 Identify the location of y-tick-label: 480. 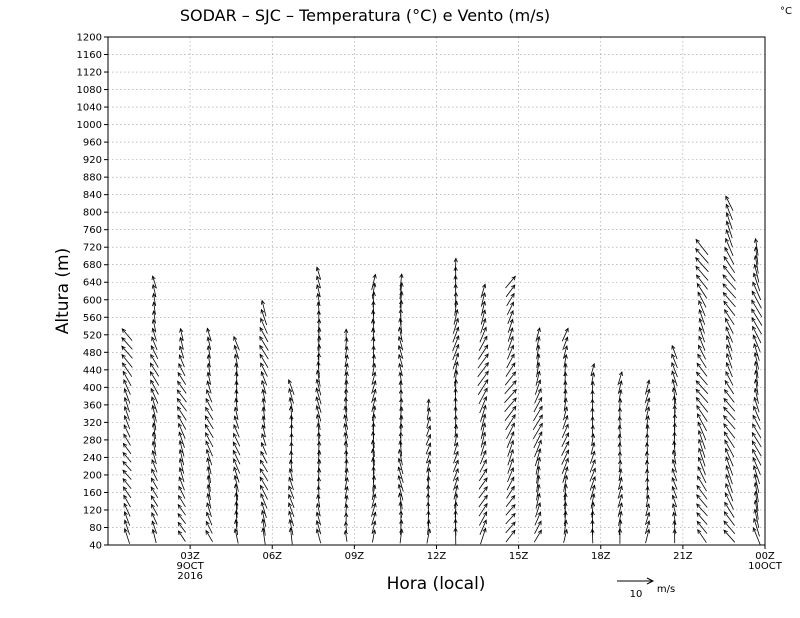
(92, 353).